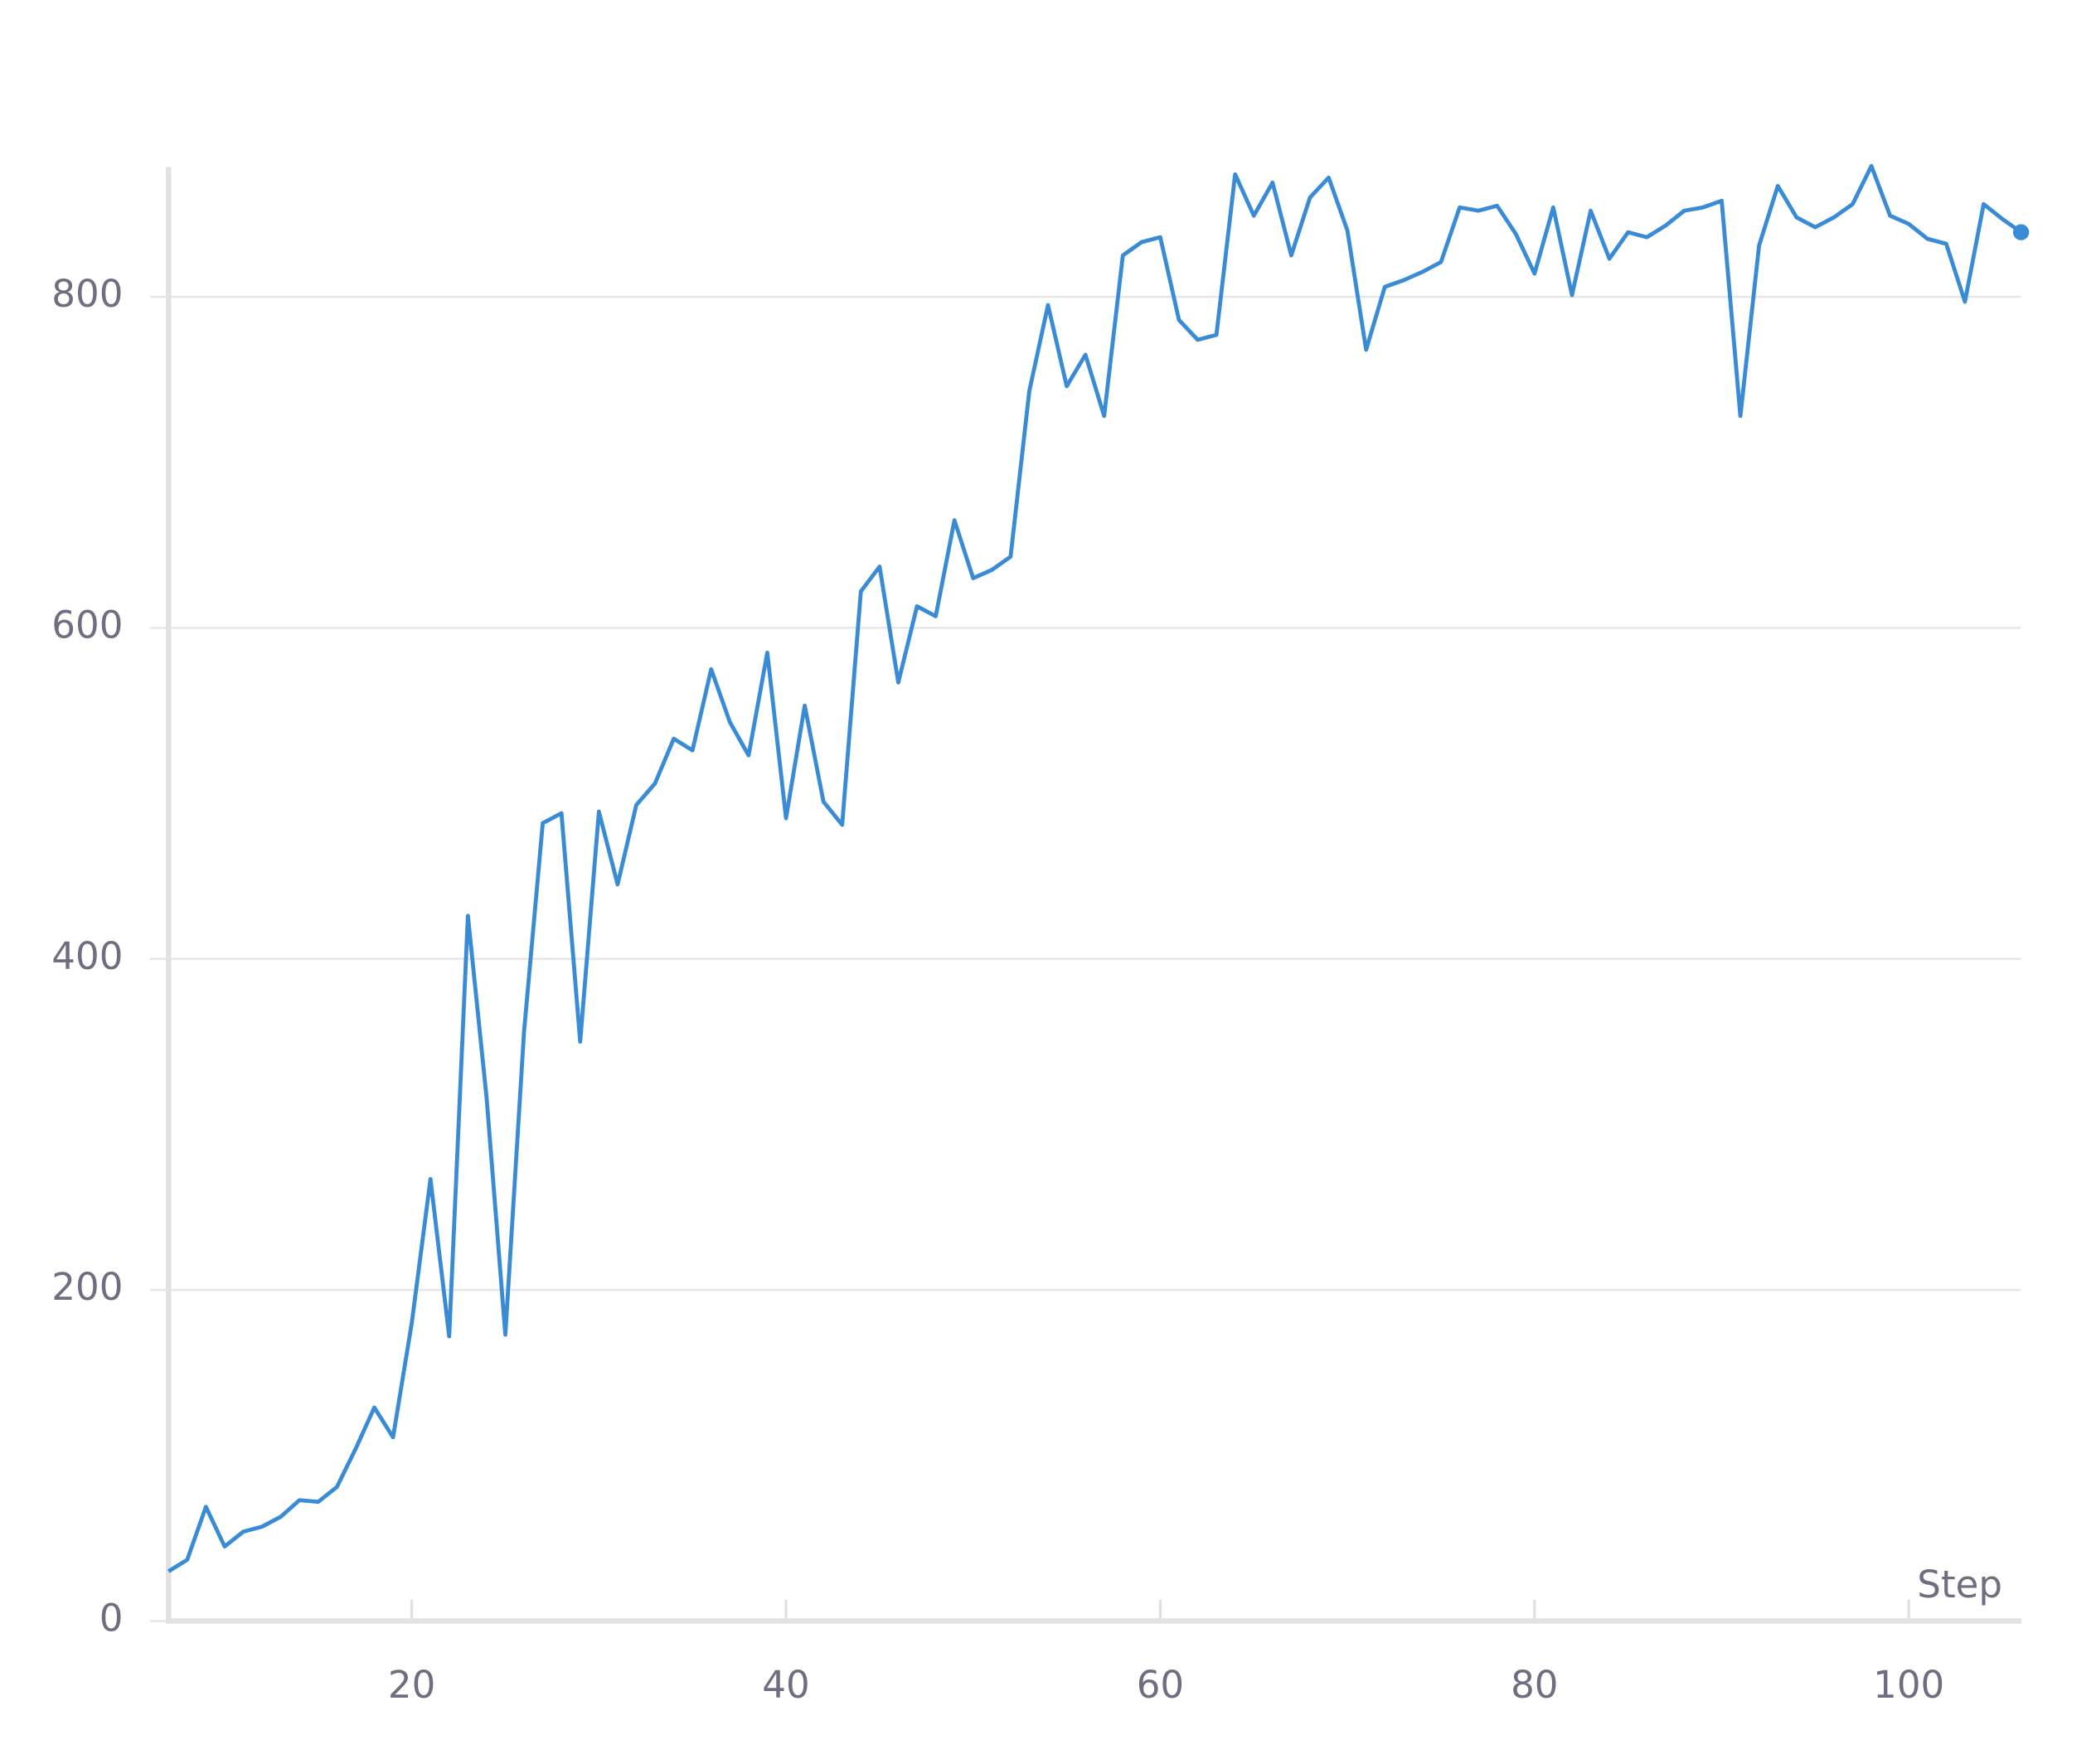 The width and height of the screenshot is (2096, 1764). I want to click on x-tick-label: 60, so click(1160, 1685).